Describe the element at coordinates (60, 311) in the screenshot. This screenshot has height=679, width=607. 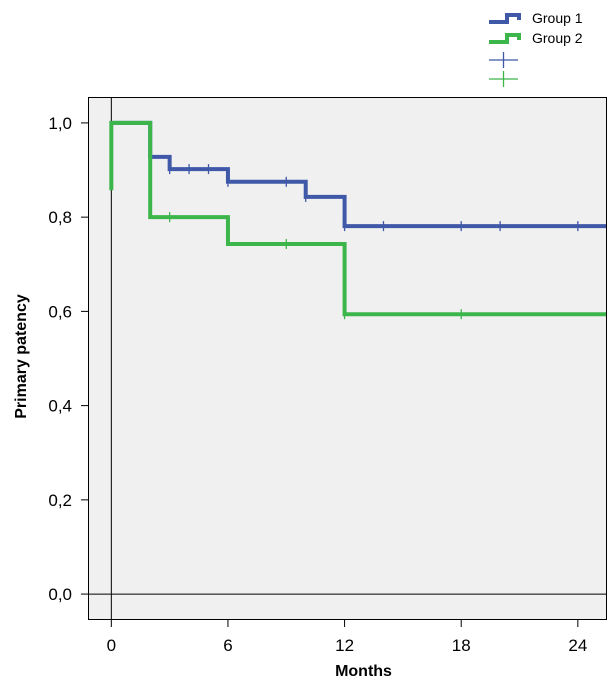
I see `y-tick-label: 0,6` at that location.